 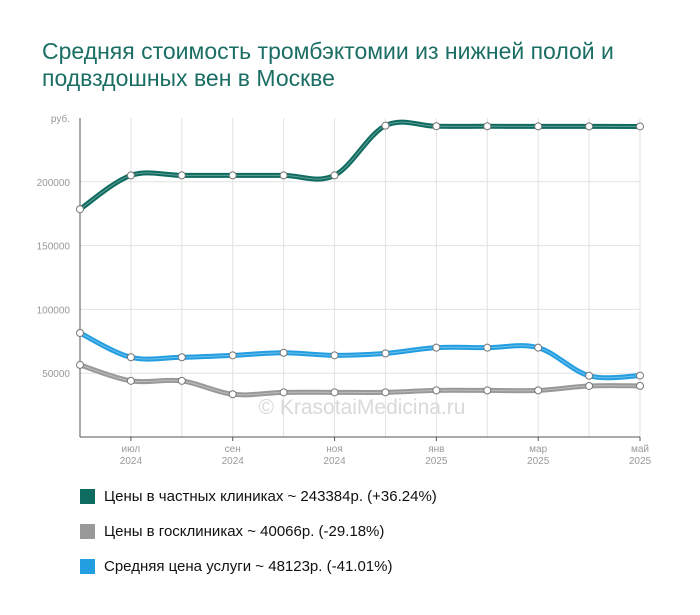 What do you see at coordinates (54, 247) in the screenshot?
I see `y-tick-label: 150000` at bounding box center [54, 247].